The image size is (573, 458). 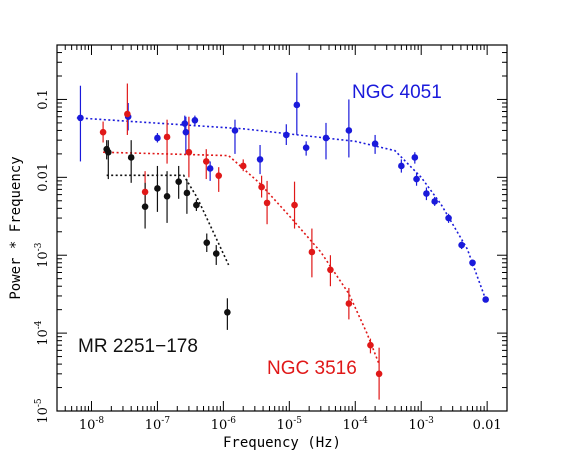 What do you see at coordinates (43, 177) in the screenshot?
I see `y-tick-label: 0.01` at bounding box center [43, 177].